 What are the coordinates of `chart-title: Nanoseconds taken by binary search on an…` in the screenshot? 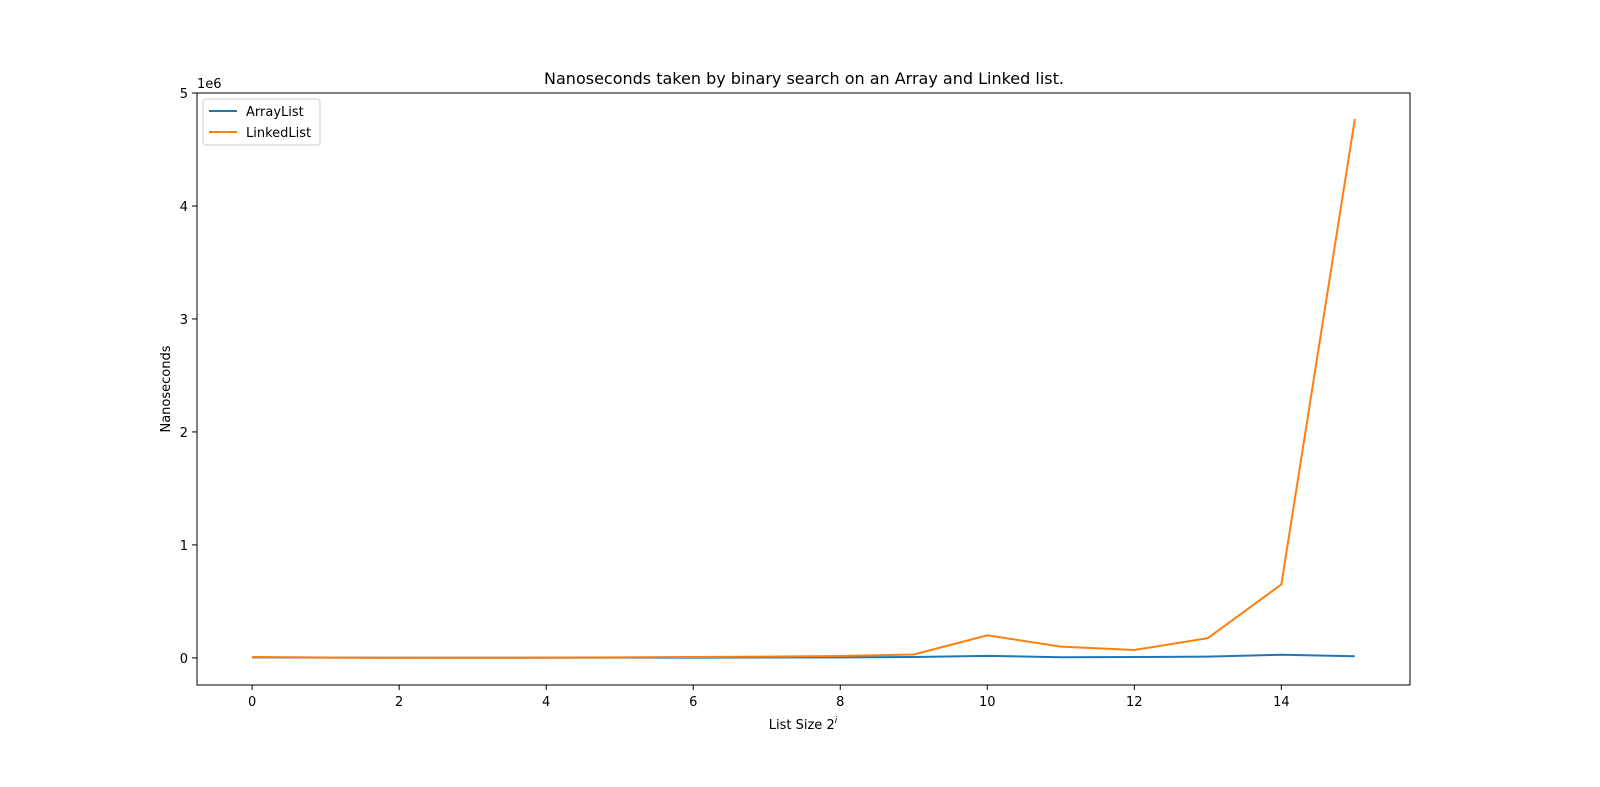 It's located at (804, 78).